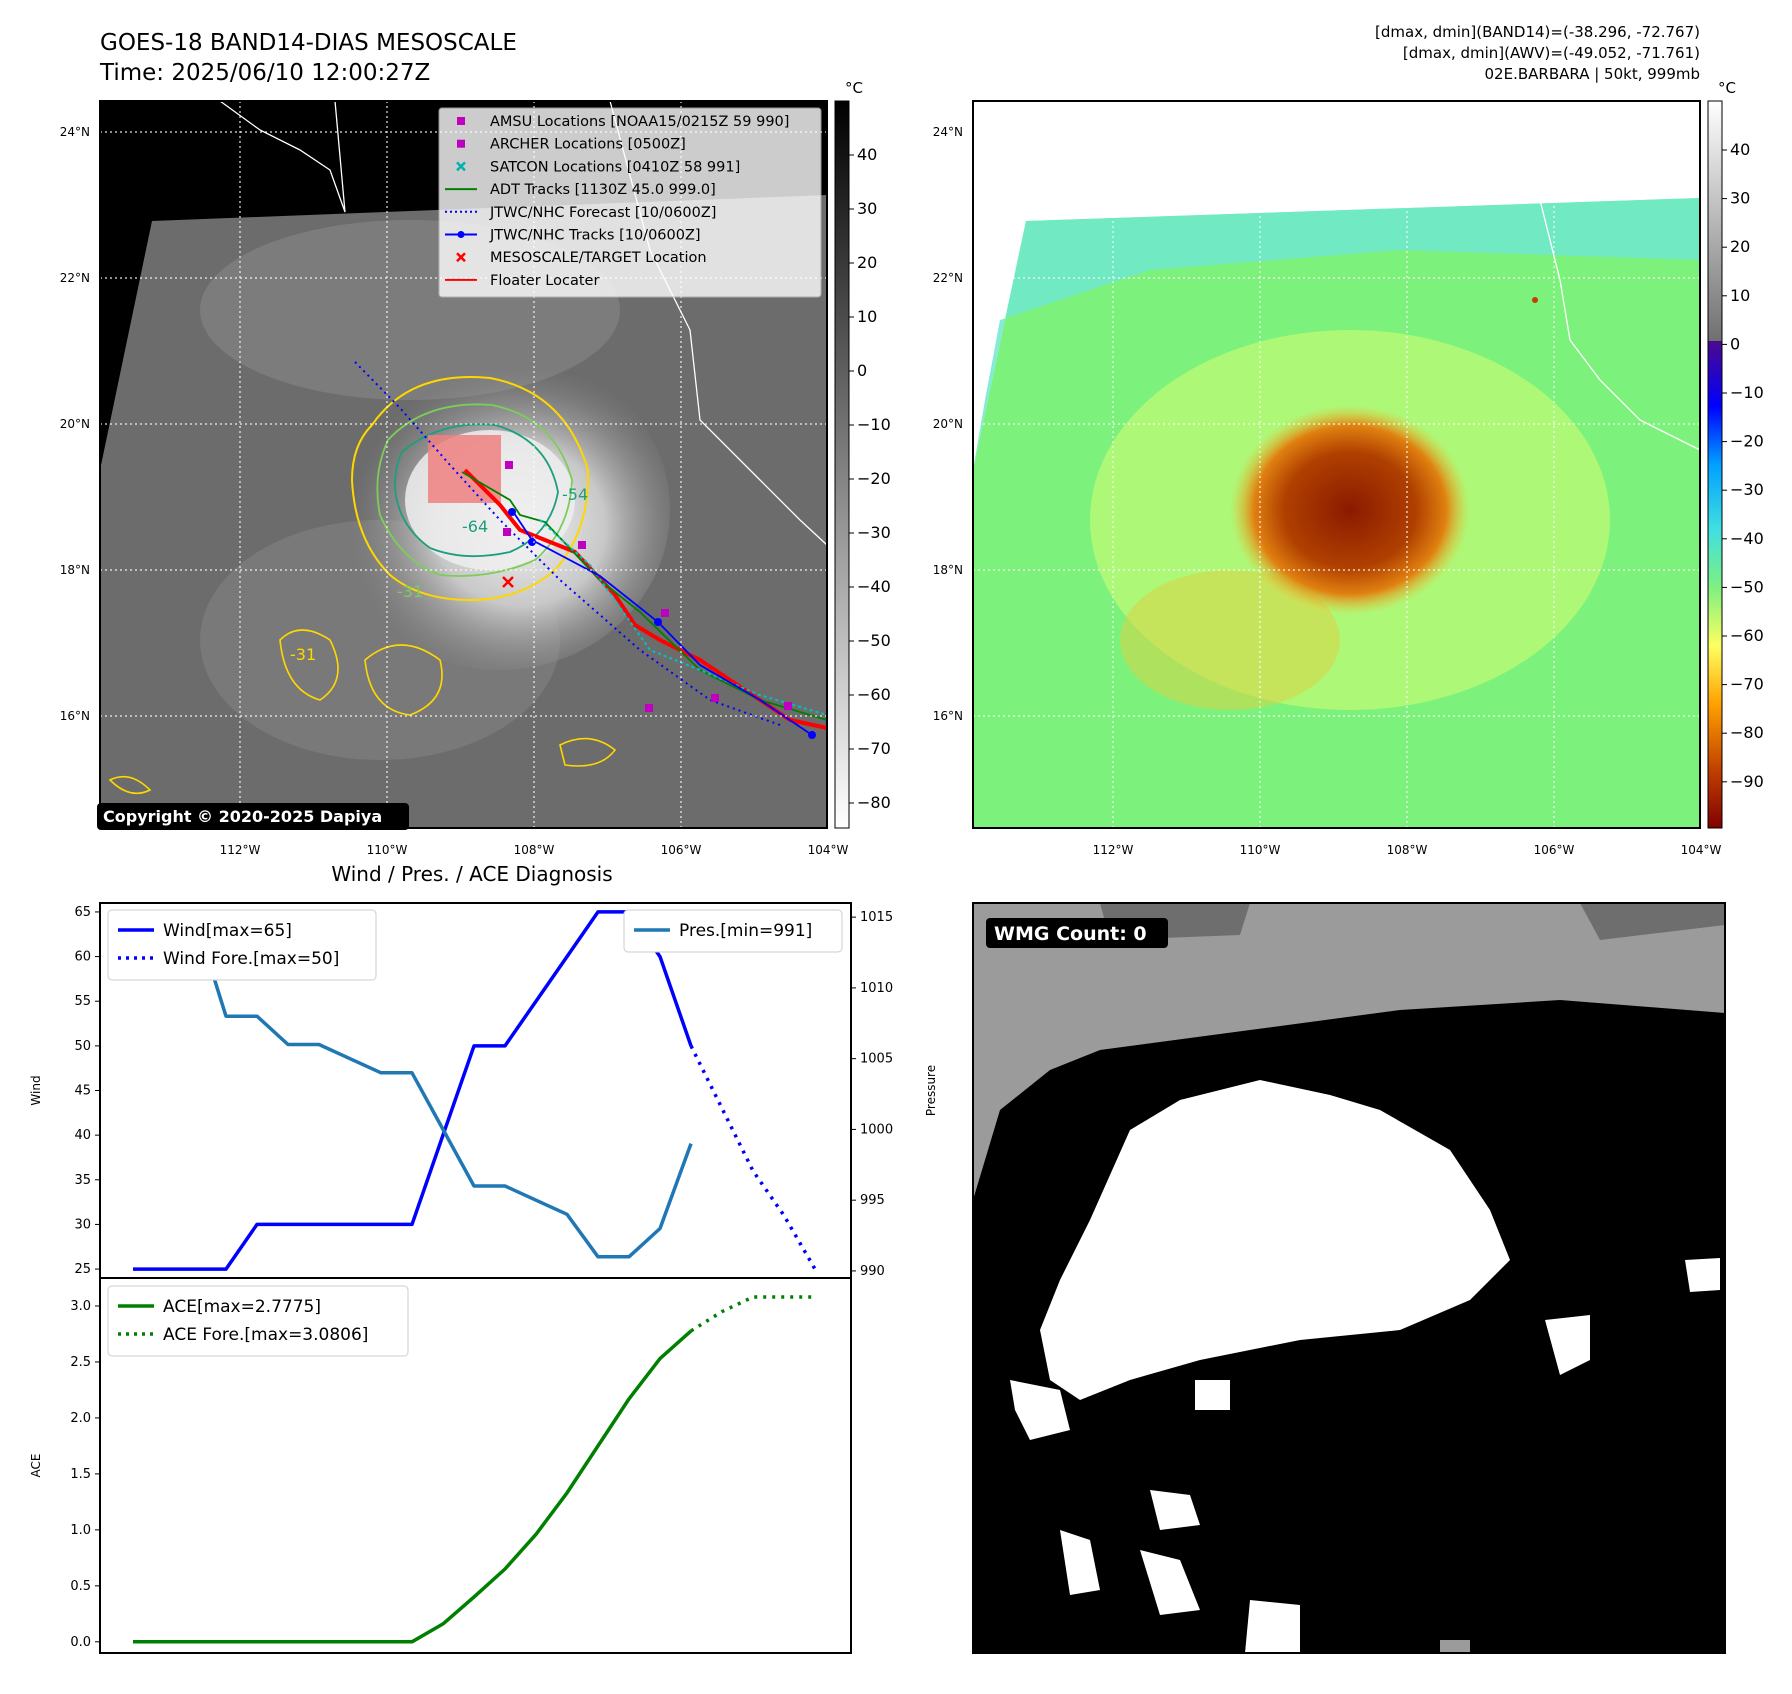 The height and width of the screenshot is (1694, 1792). I want to click on legend-label: ADT Tracks [1130Z 45.0 999.0], so click(603, 190).